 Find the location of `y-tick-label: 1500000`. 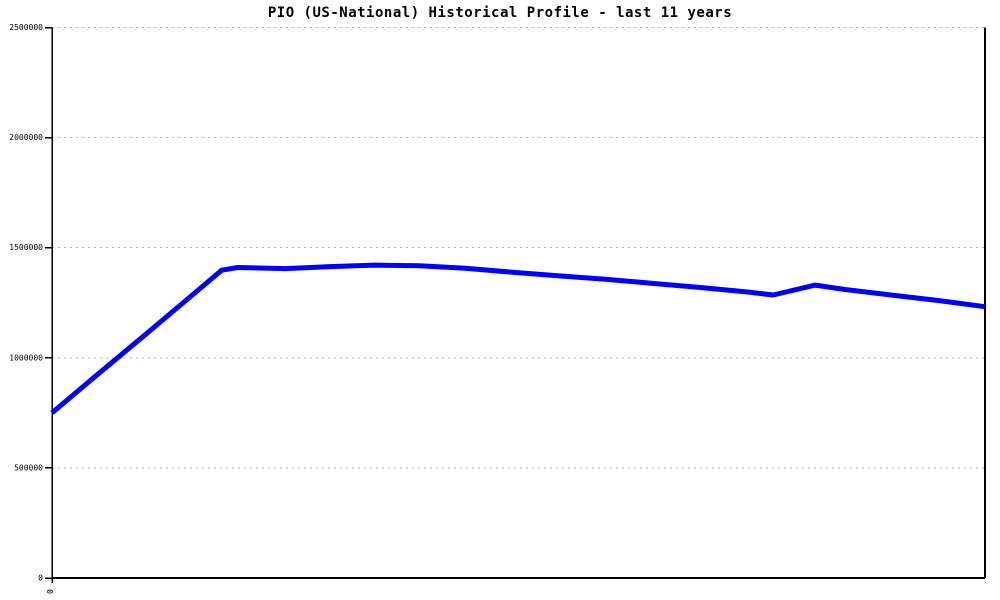

y-tick-label: 1500000 is located at coordinates (26, 247).